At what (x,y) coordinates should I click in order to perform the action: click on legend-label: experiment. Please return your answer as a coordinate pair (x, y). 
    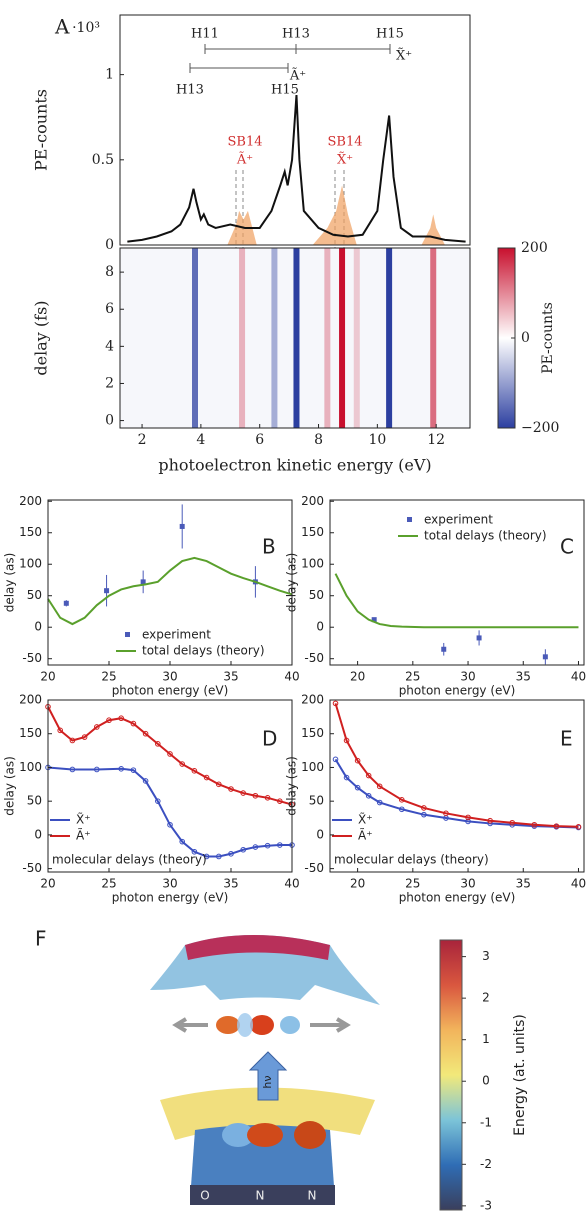
    Looking at the image, I should click on (176, 635).